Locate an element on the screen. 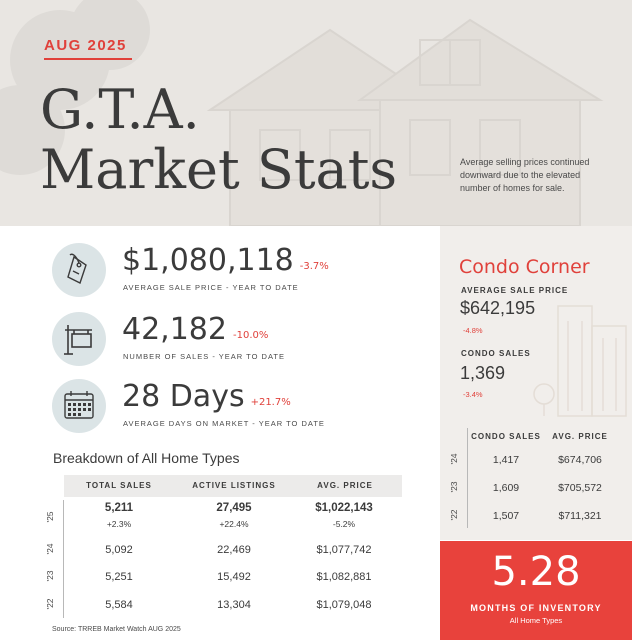  inventory-sublabel: All Home Types is located at coordinates (536, 620).